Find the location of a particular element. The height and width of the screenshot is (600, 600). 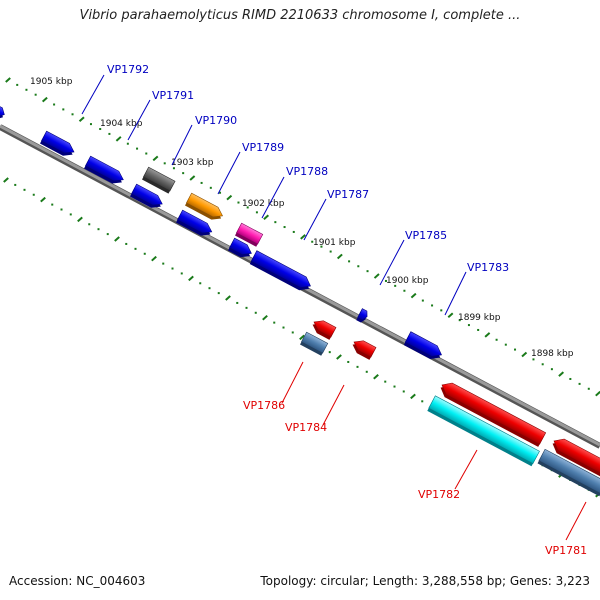

feature-vp1788 is located at coordinates (241, 249).